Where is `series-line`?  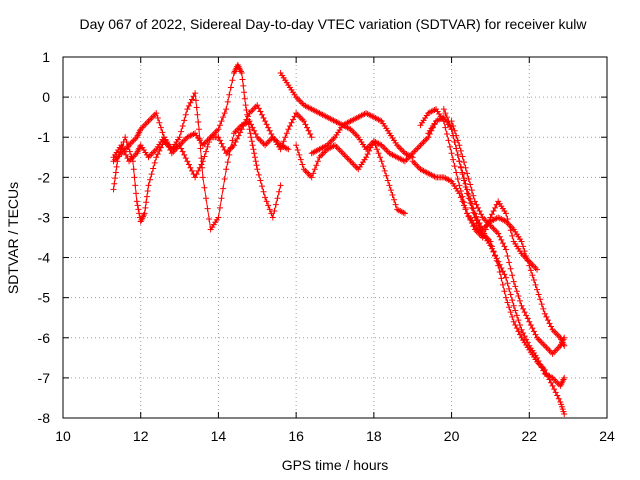
series-line is located at coordinates (197, 141).